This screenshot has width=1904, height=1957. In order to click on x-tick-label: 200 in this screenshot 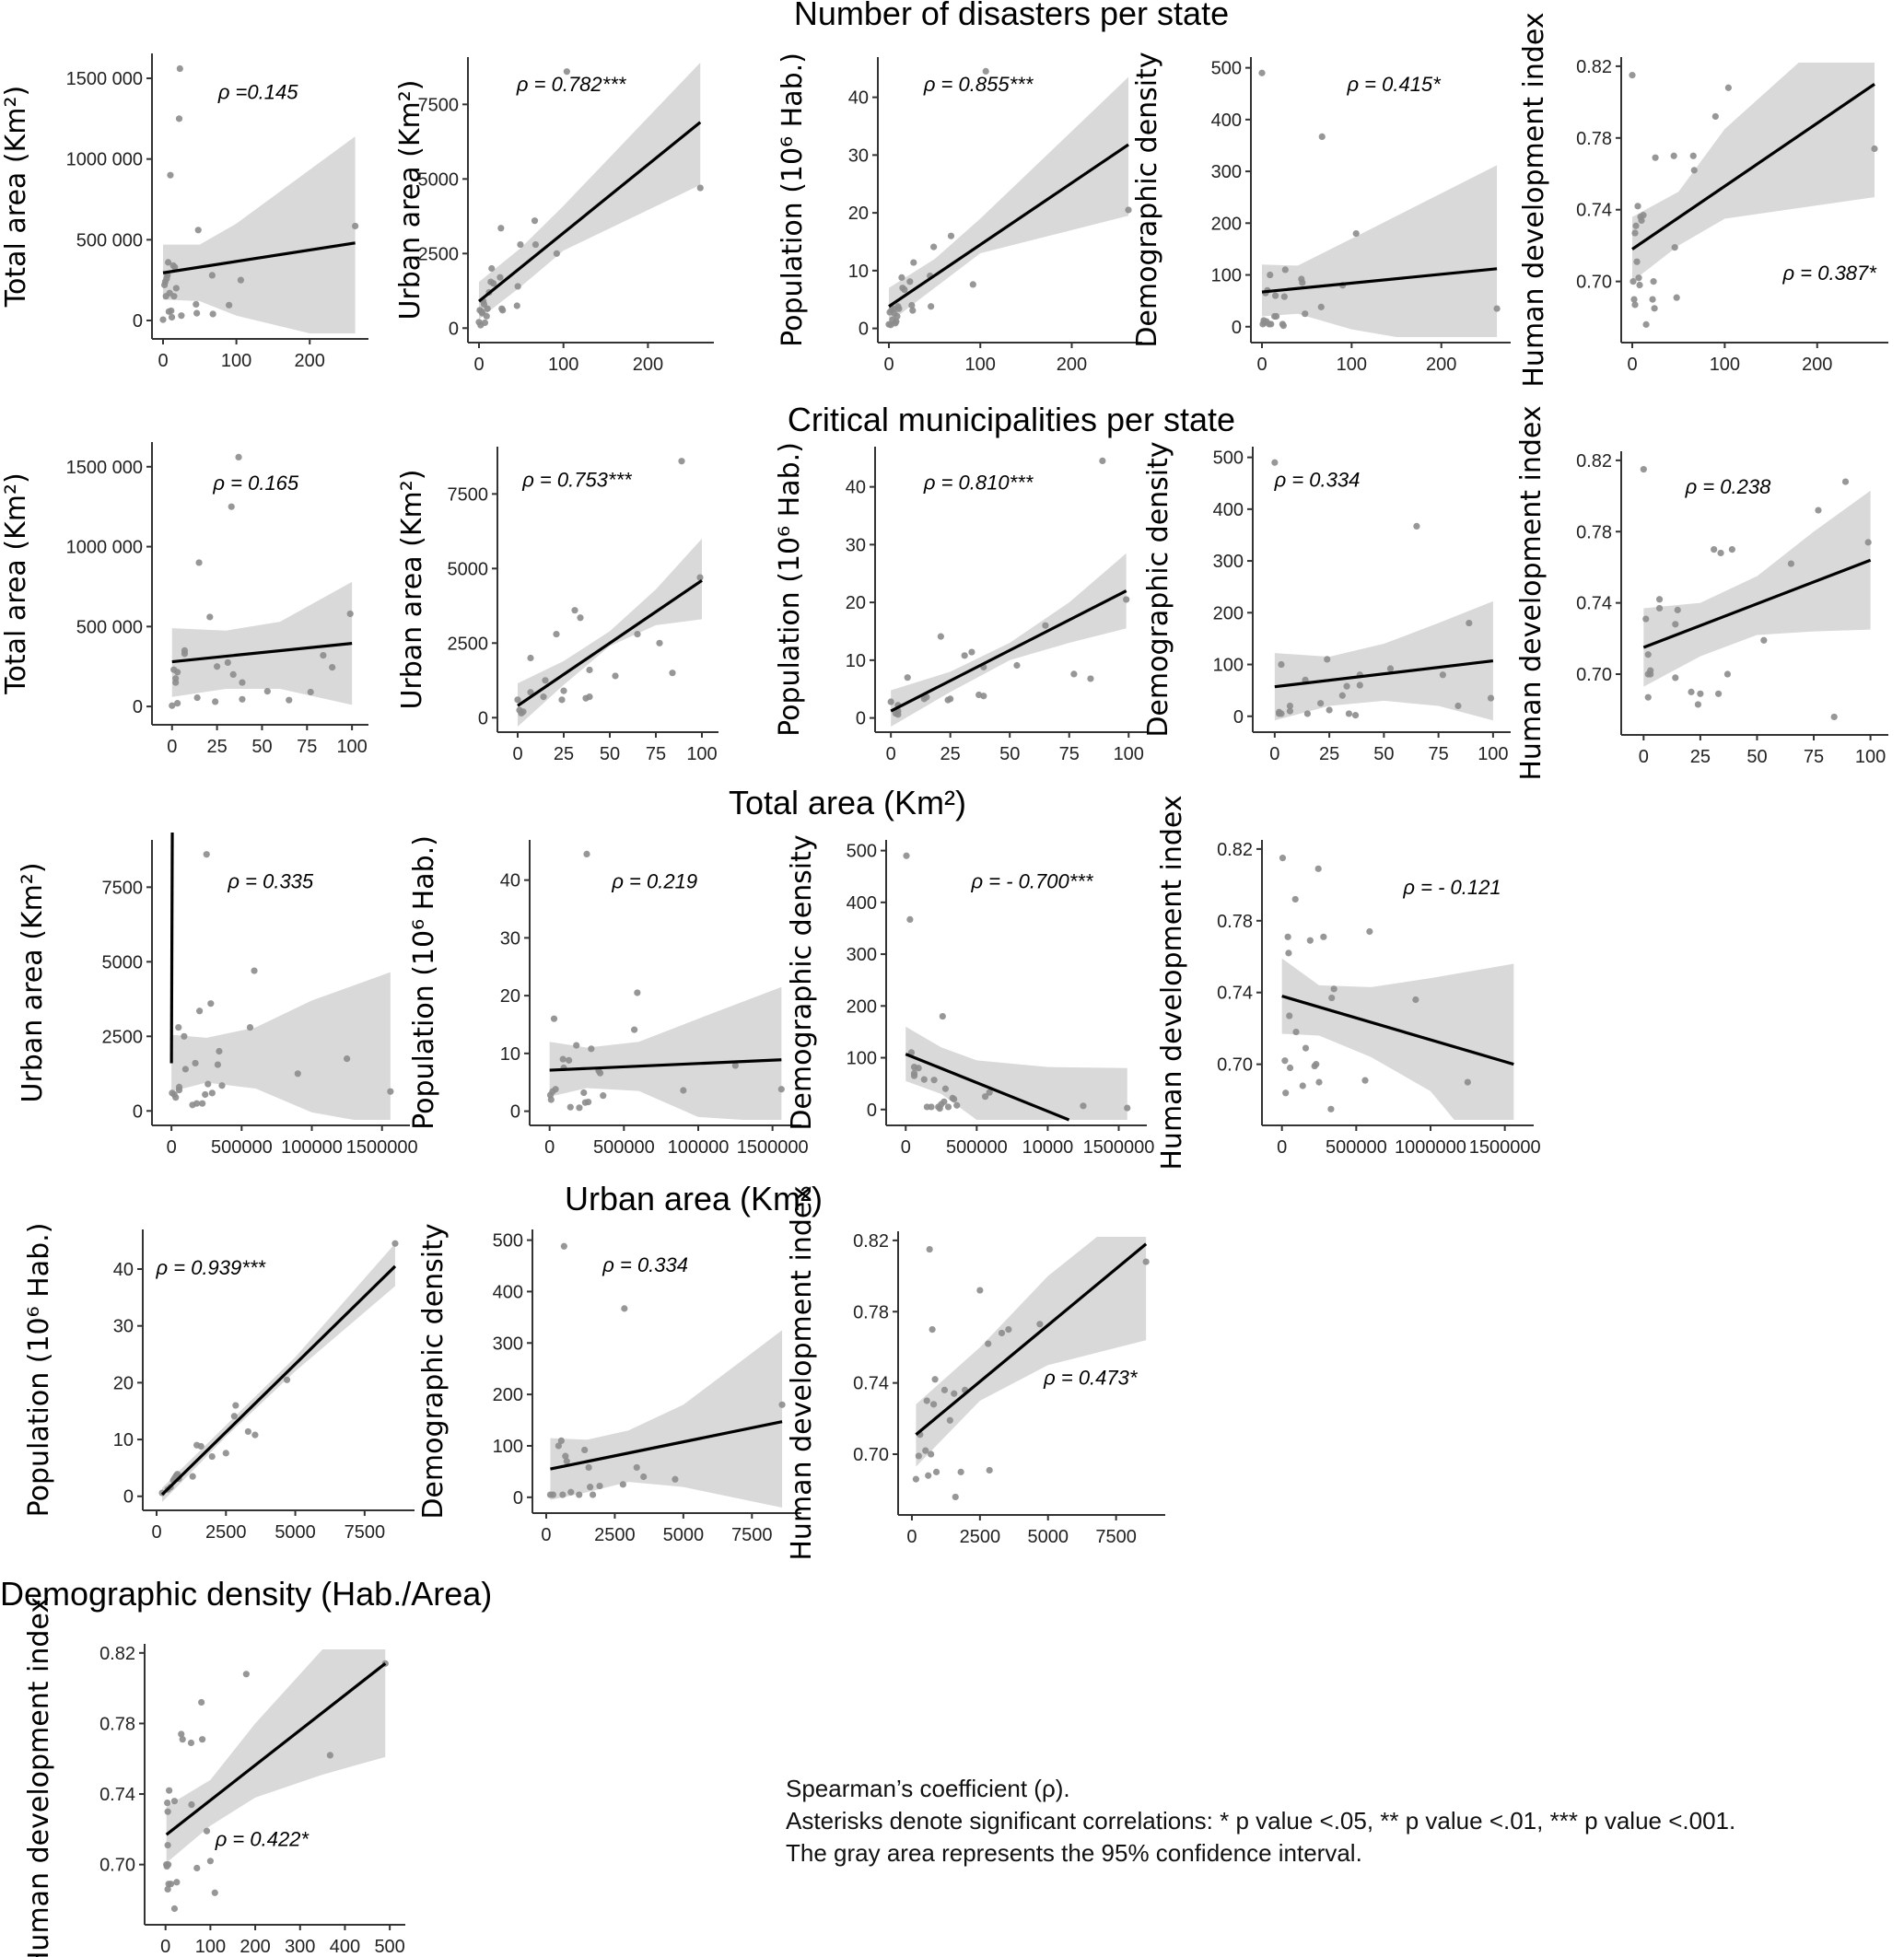, I will do `click(1072, 365)`.